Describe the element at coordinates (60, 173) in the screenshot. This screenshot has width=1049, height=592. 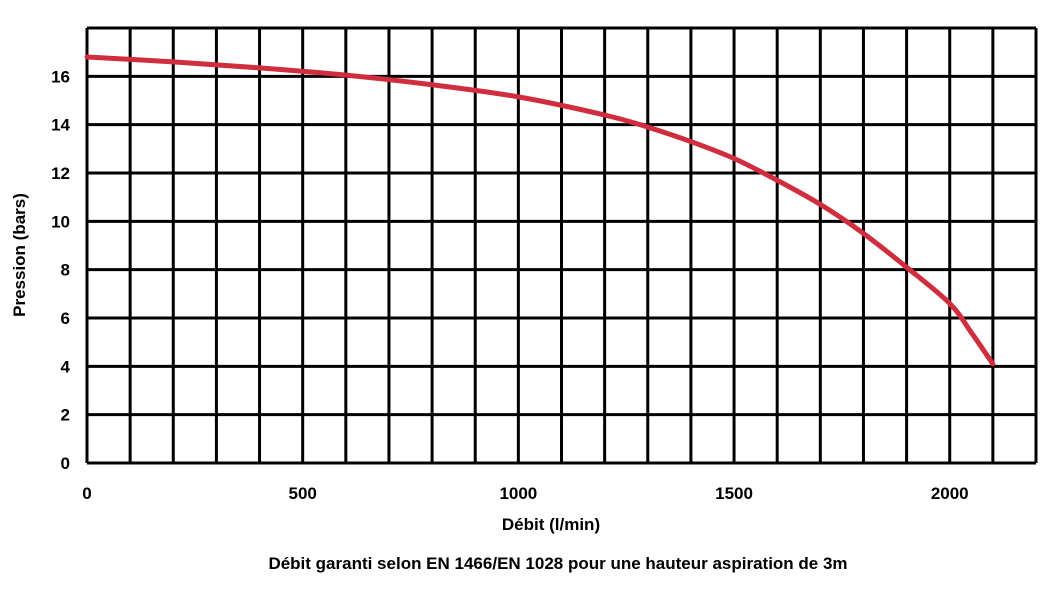
I see `y-tick-label: 12` at that location.